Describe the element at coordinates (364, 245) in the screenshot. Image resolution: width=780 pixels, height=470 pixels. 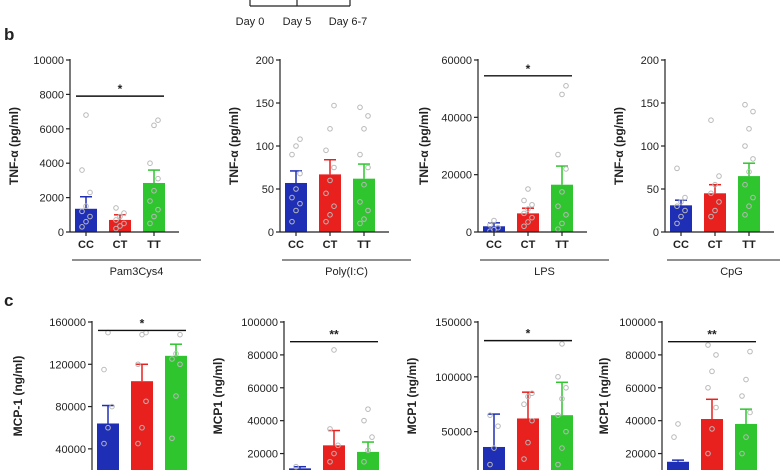
I see `x-tick-label-TT: TT` at that location.